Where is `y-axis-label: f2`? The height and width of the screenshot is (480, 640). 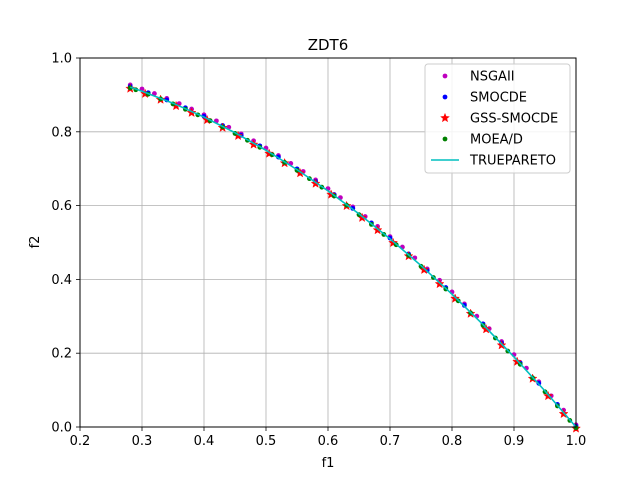
y-axis-label: f2 is located at coordinates (35, 242).